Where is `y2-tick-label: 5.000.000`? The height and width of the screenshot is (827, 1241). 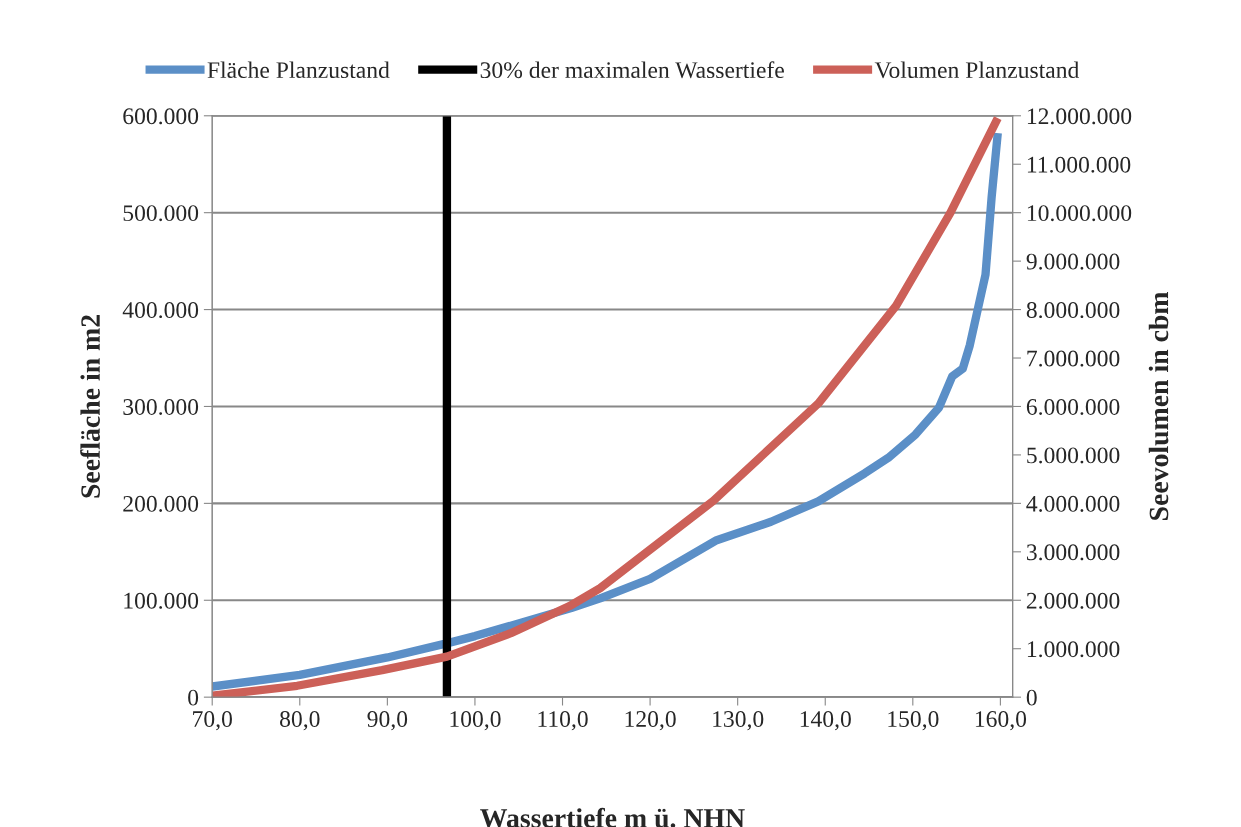
y2-tick-label: 5.000.000 is located at coordinates (1073, 455).